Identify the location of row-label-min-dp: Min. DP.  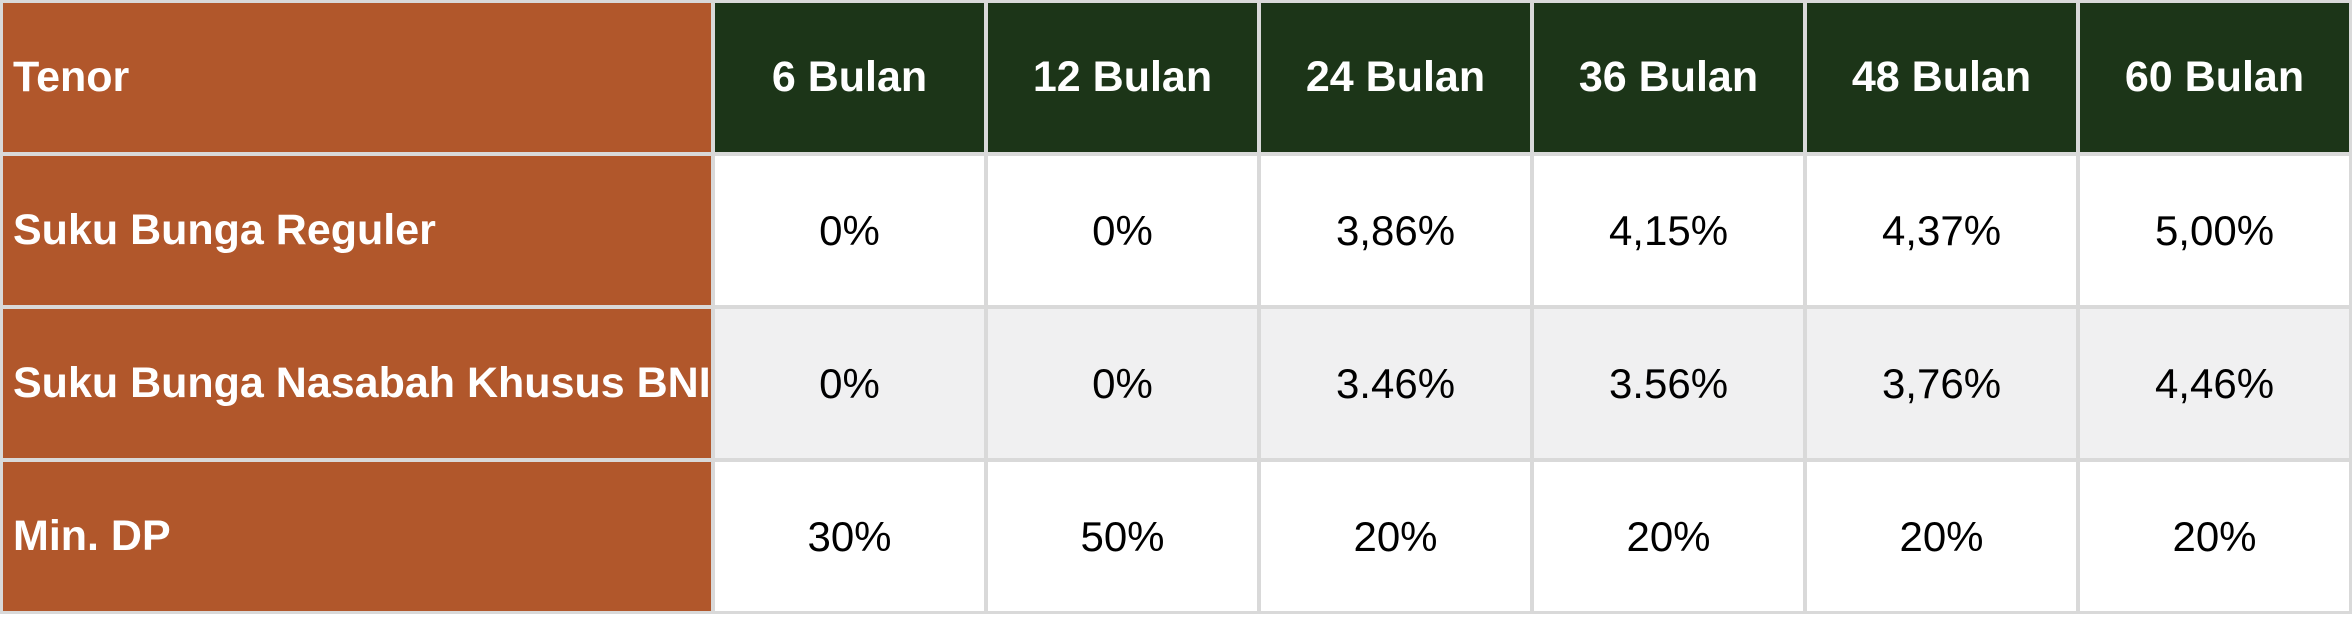
(357, 536).